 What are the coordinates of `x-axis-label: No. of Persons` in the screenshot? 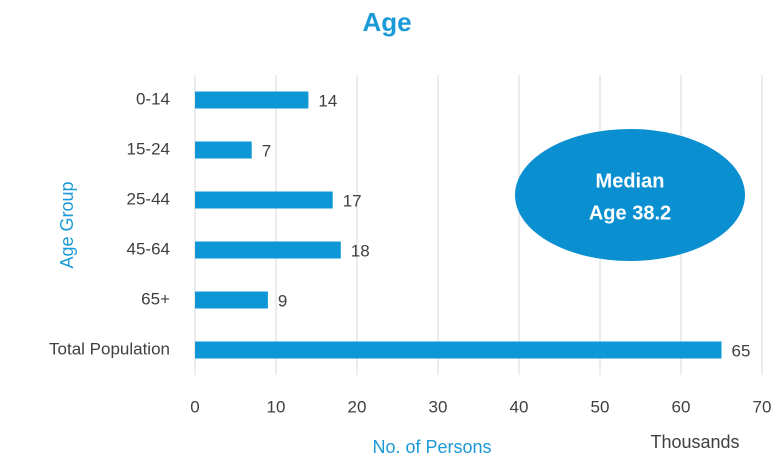 It's located at (431, 447).